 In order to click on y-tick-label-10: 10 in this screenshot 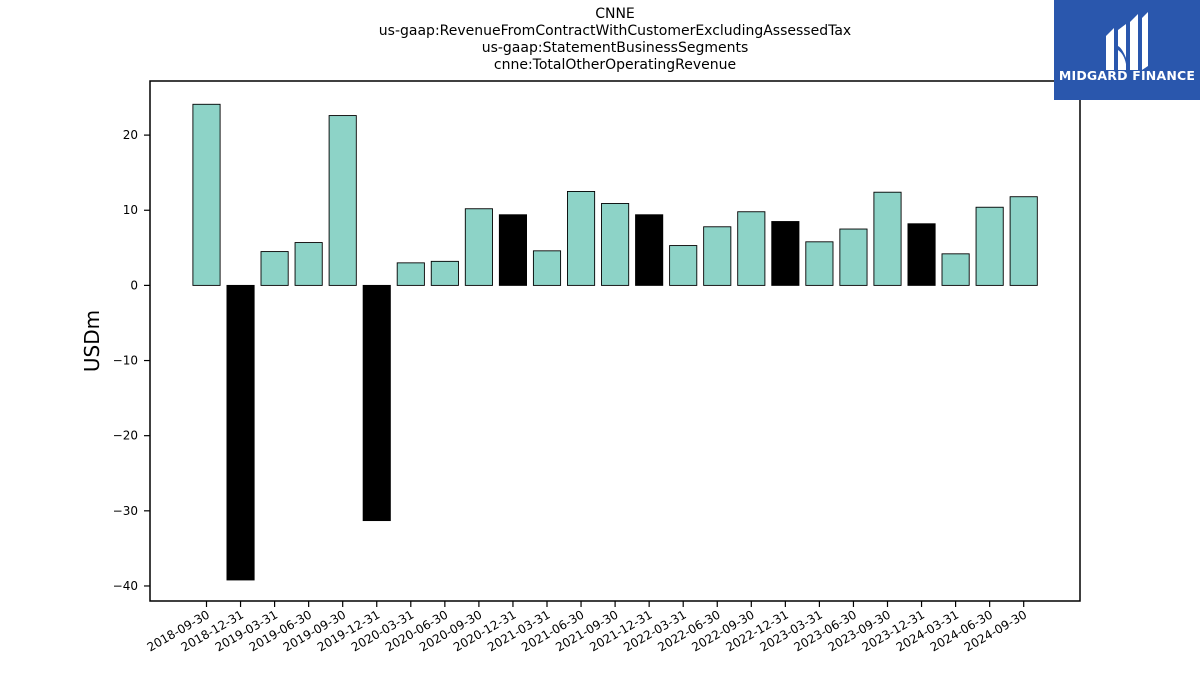, I will do `click(130, 210)`.